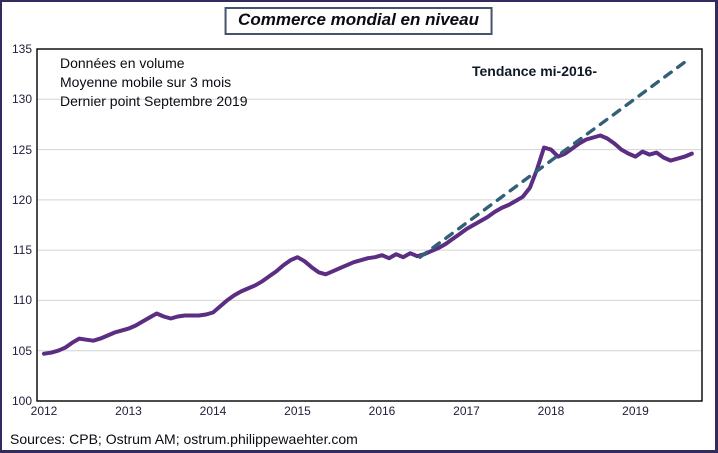 This screenshot has height=453, width=718. Describe the element at coordinates (382, 411) in the screenshot. I see `x-axis-tick-label: 2016` at that location.